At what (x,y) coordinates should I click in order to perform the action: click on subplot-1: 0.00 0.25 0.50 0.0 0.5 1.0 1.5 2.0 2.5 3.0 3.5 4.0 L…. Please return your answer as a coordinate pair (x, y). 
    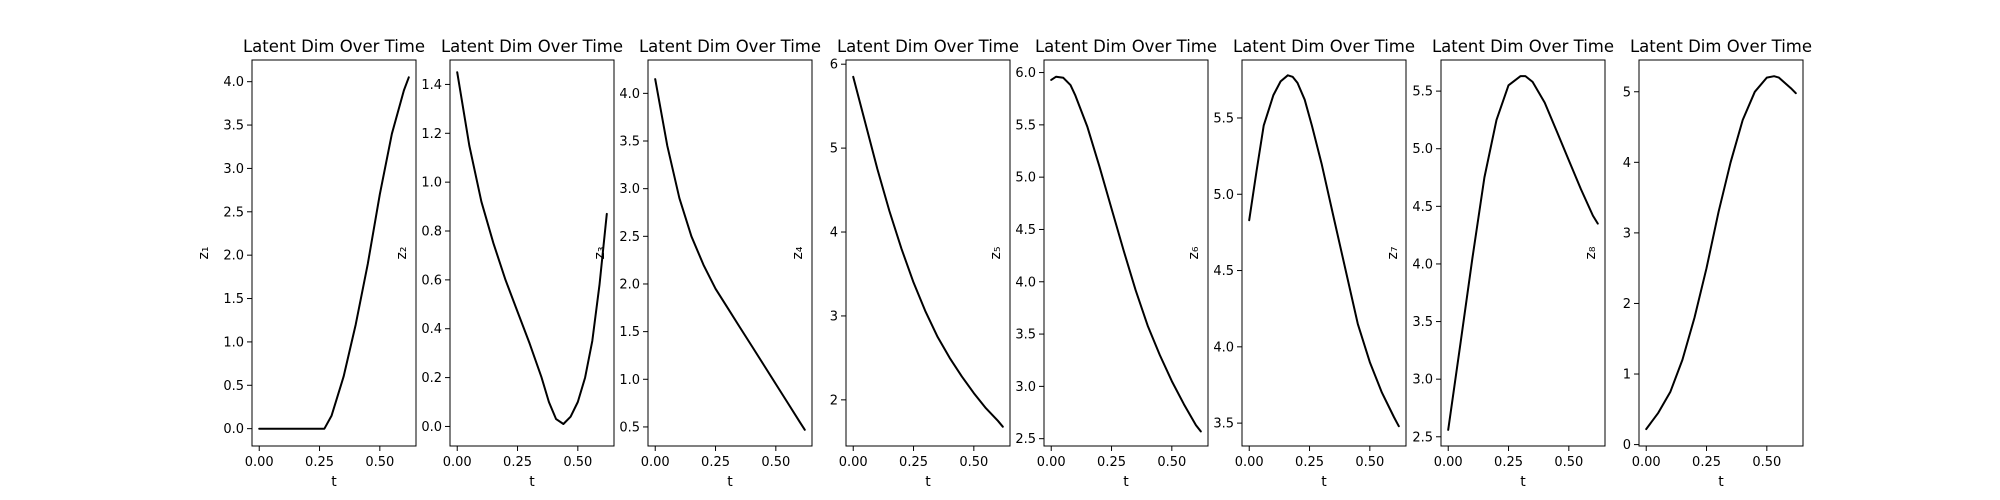
    Looking at the image, I should click on (310, 263).